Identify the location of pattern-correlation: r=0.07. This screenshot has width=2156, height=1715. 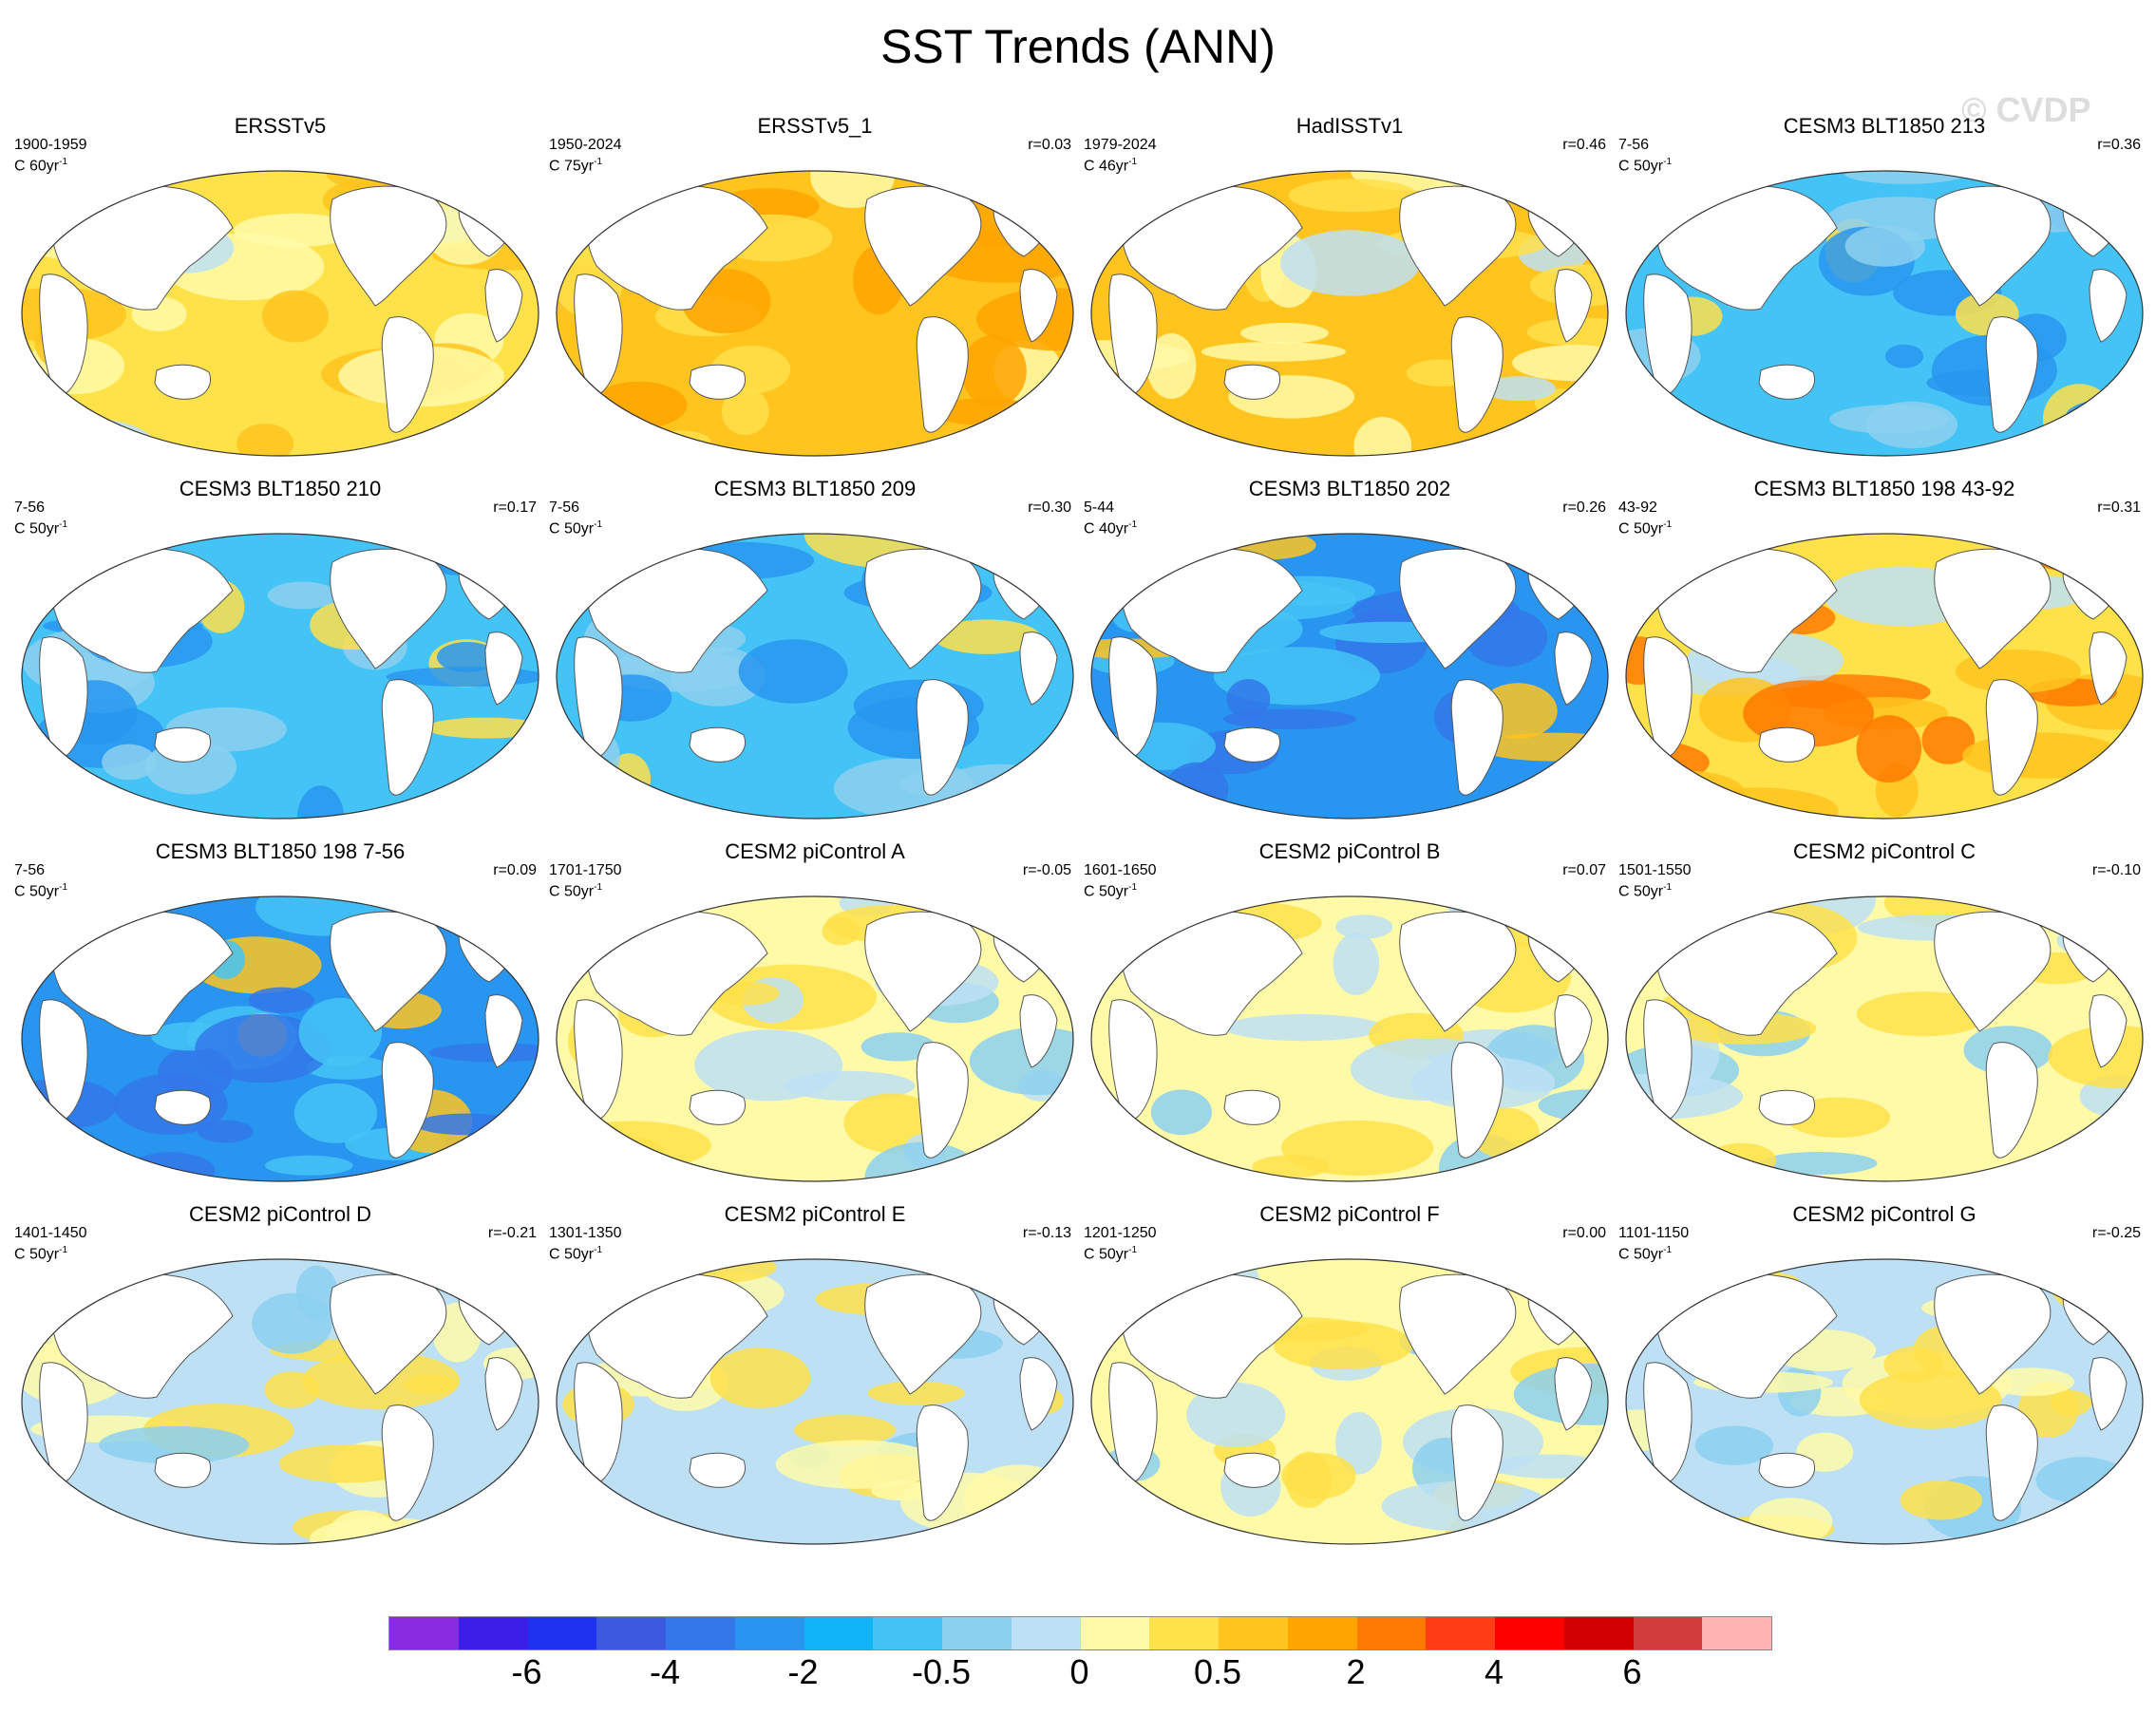
(1584, 870).